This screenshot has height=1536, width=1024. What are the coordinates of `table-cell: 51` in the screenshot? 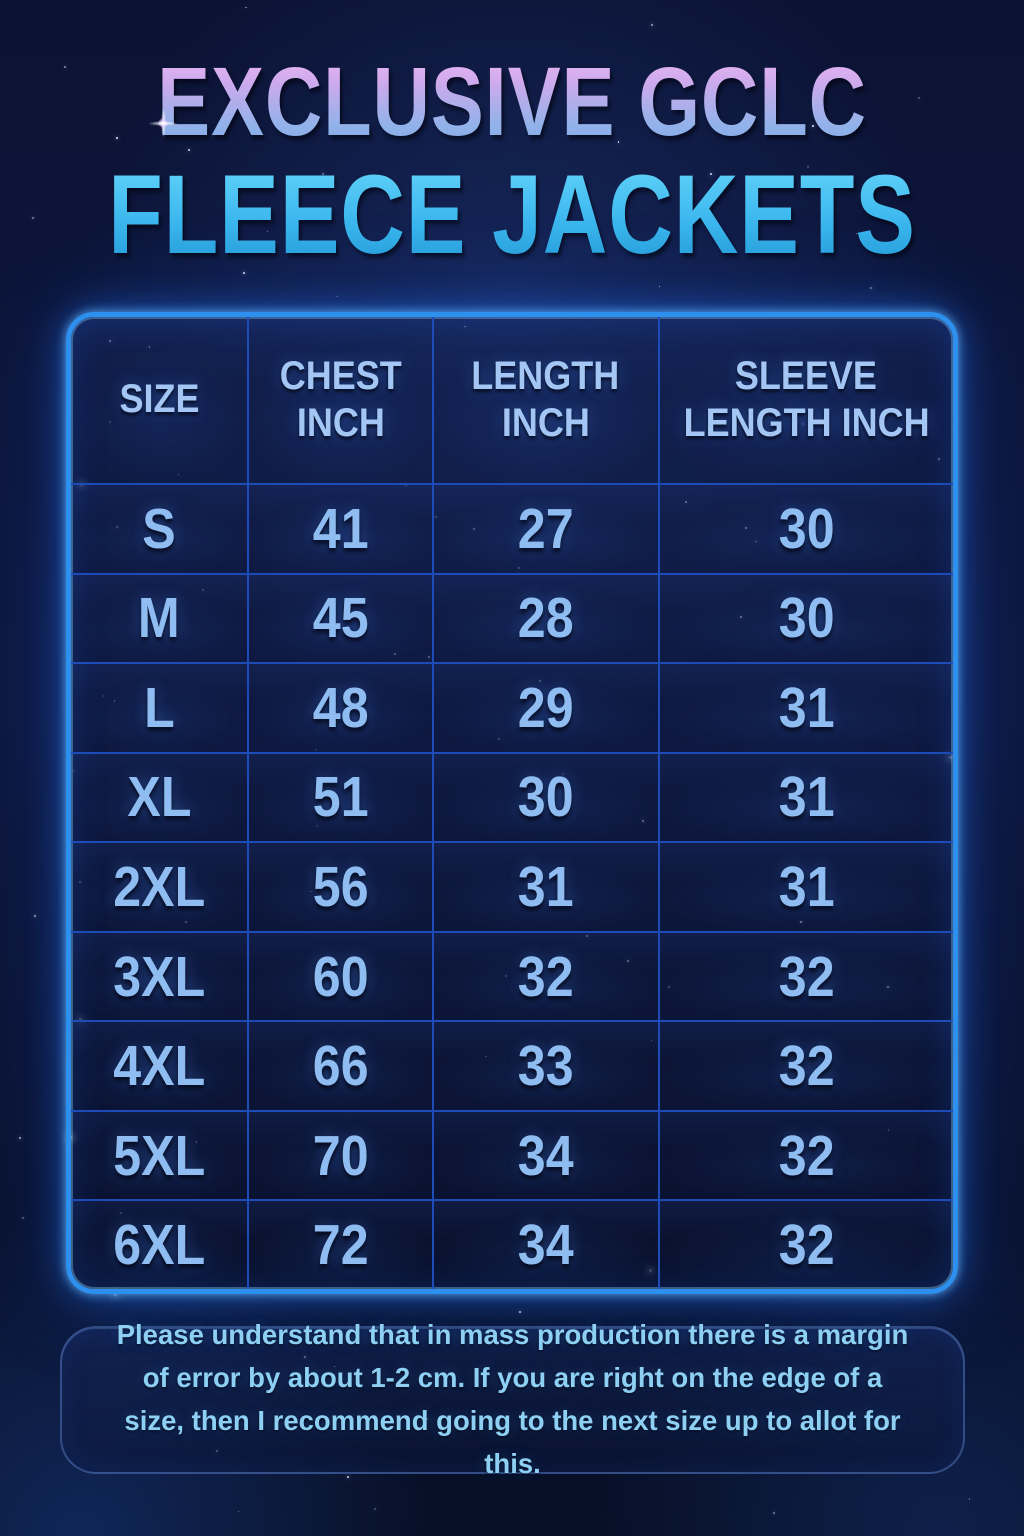 It's located at (339, 796).